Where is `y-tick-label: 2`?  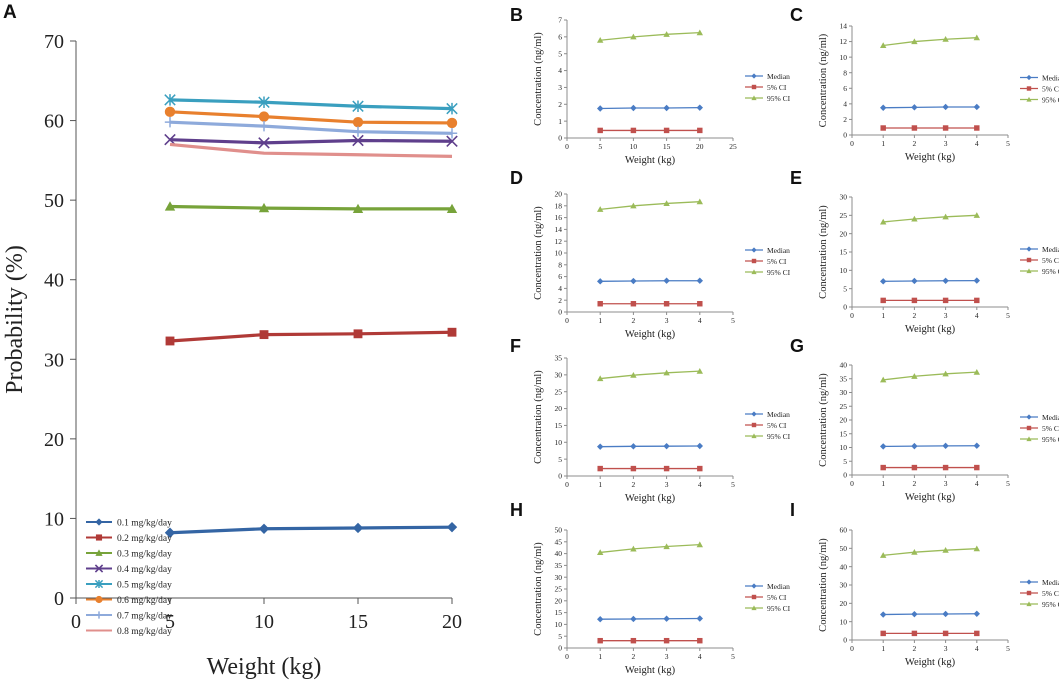 y-tick-label: 2 is located at coordinates (845, 119).